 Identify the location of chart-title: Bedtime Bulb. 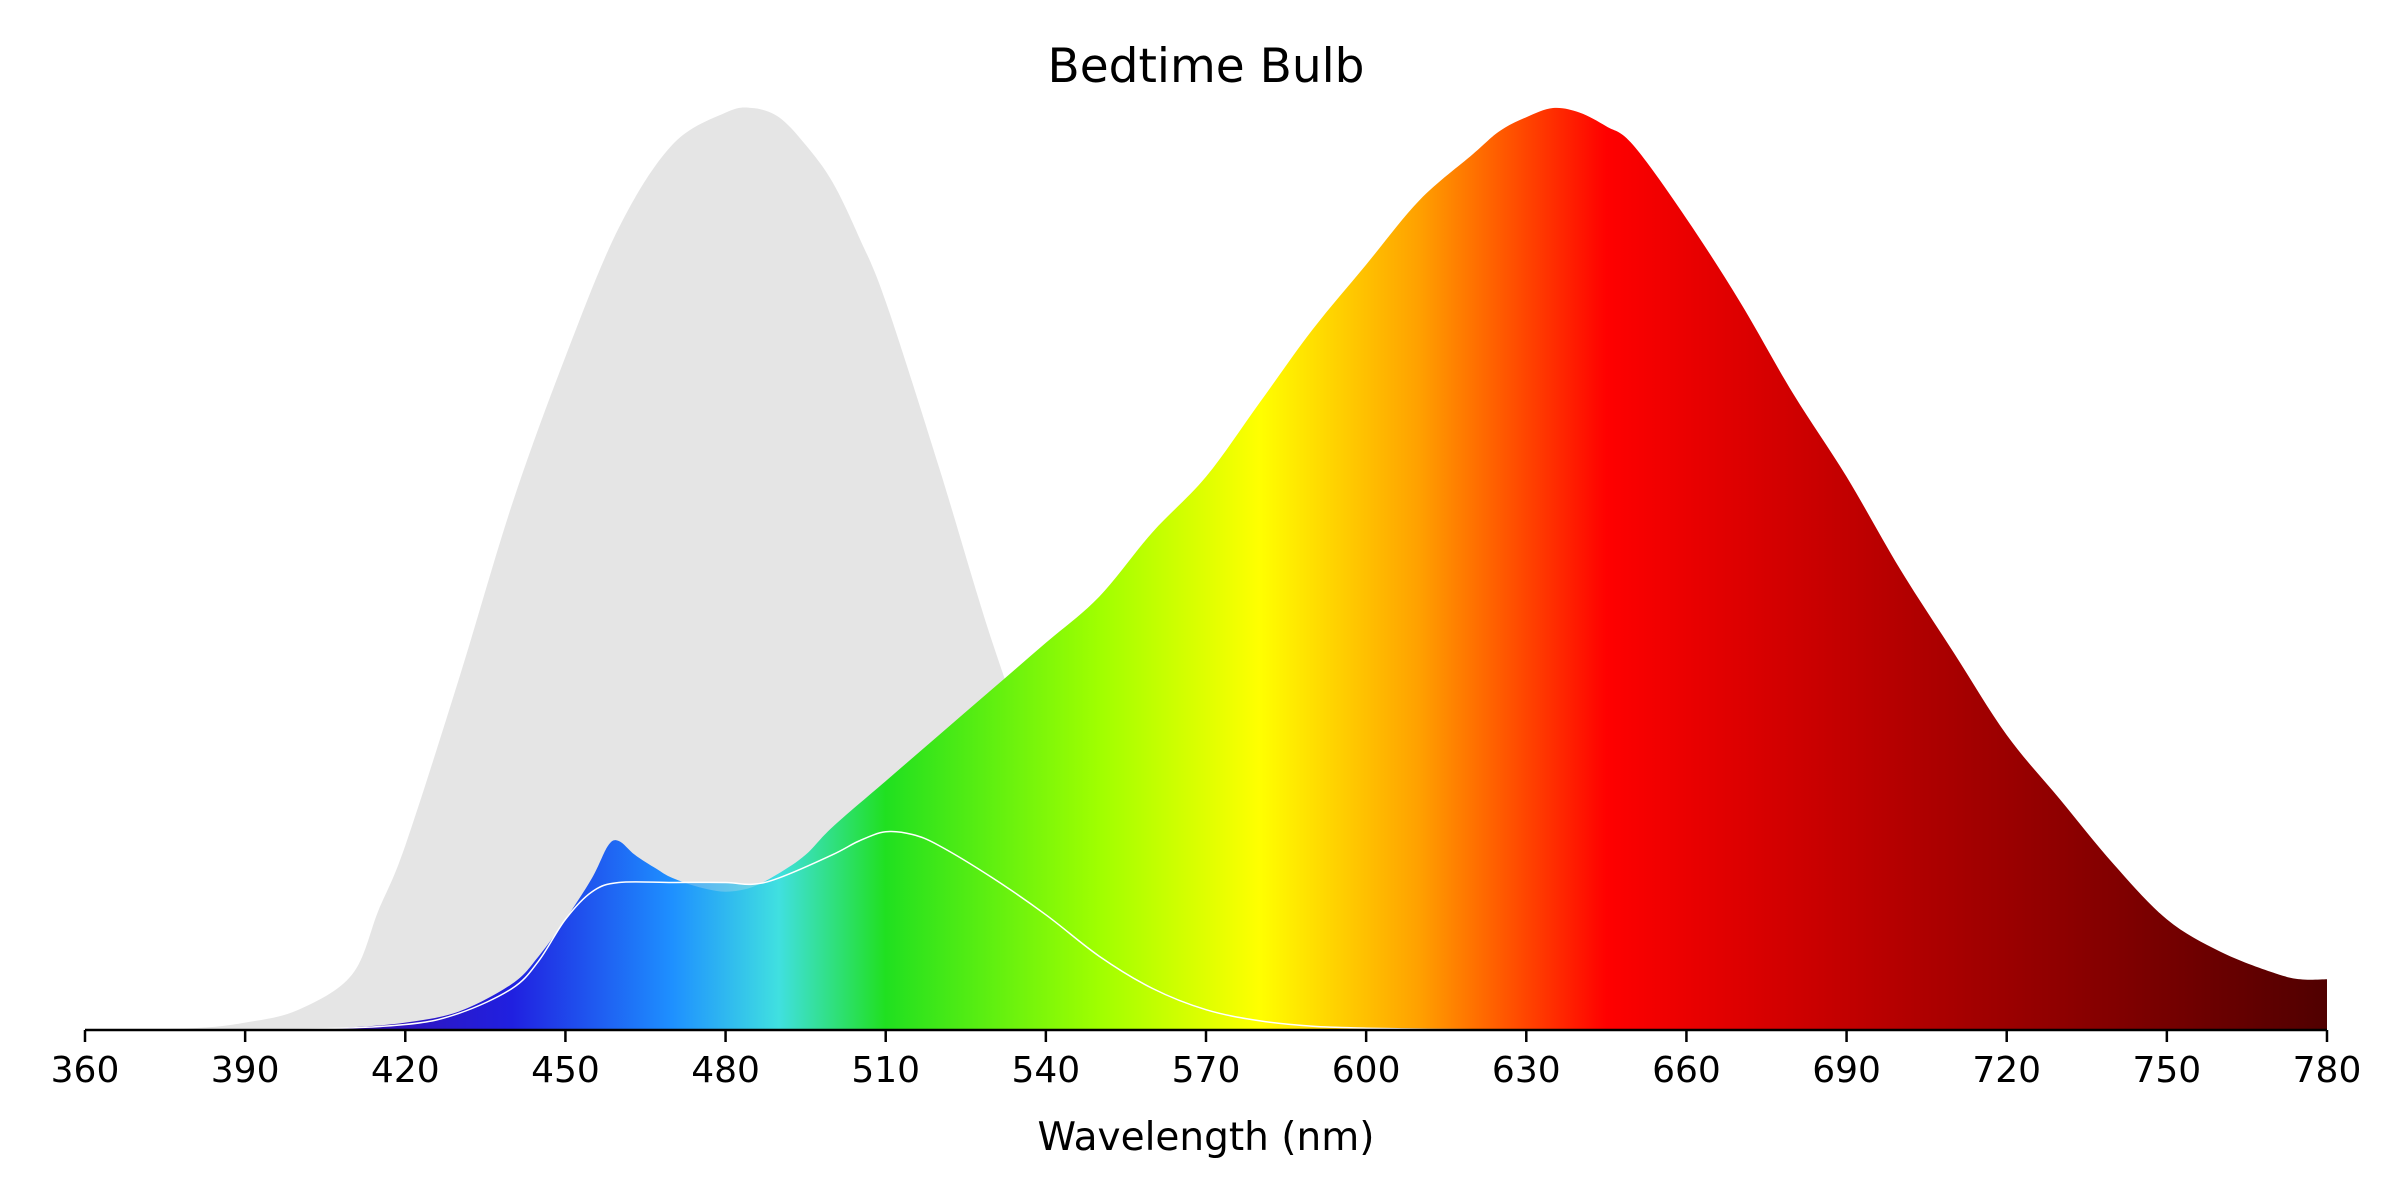
(1205, 66).